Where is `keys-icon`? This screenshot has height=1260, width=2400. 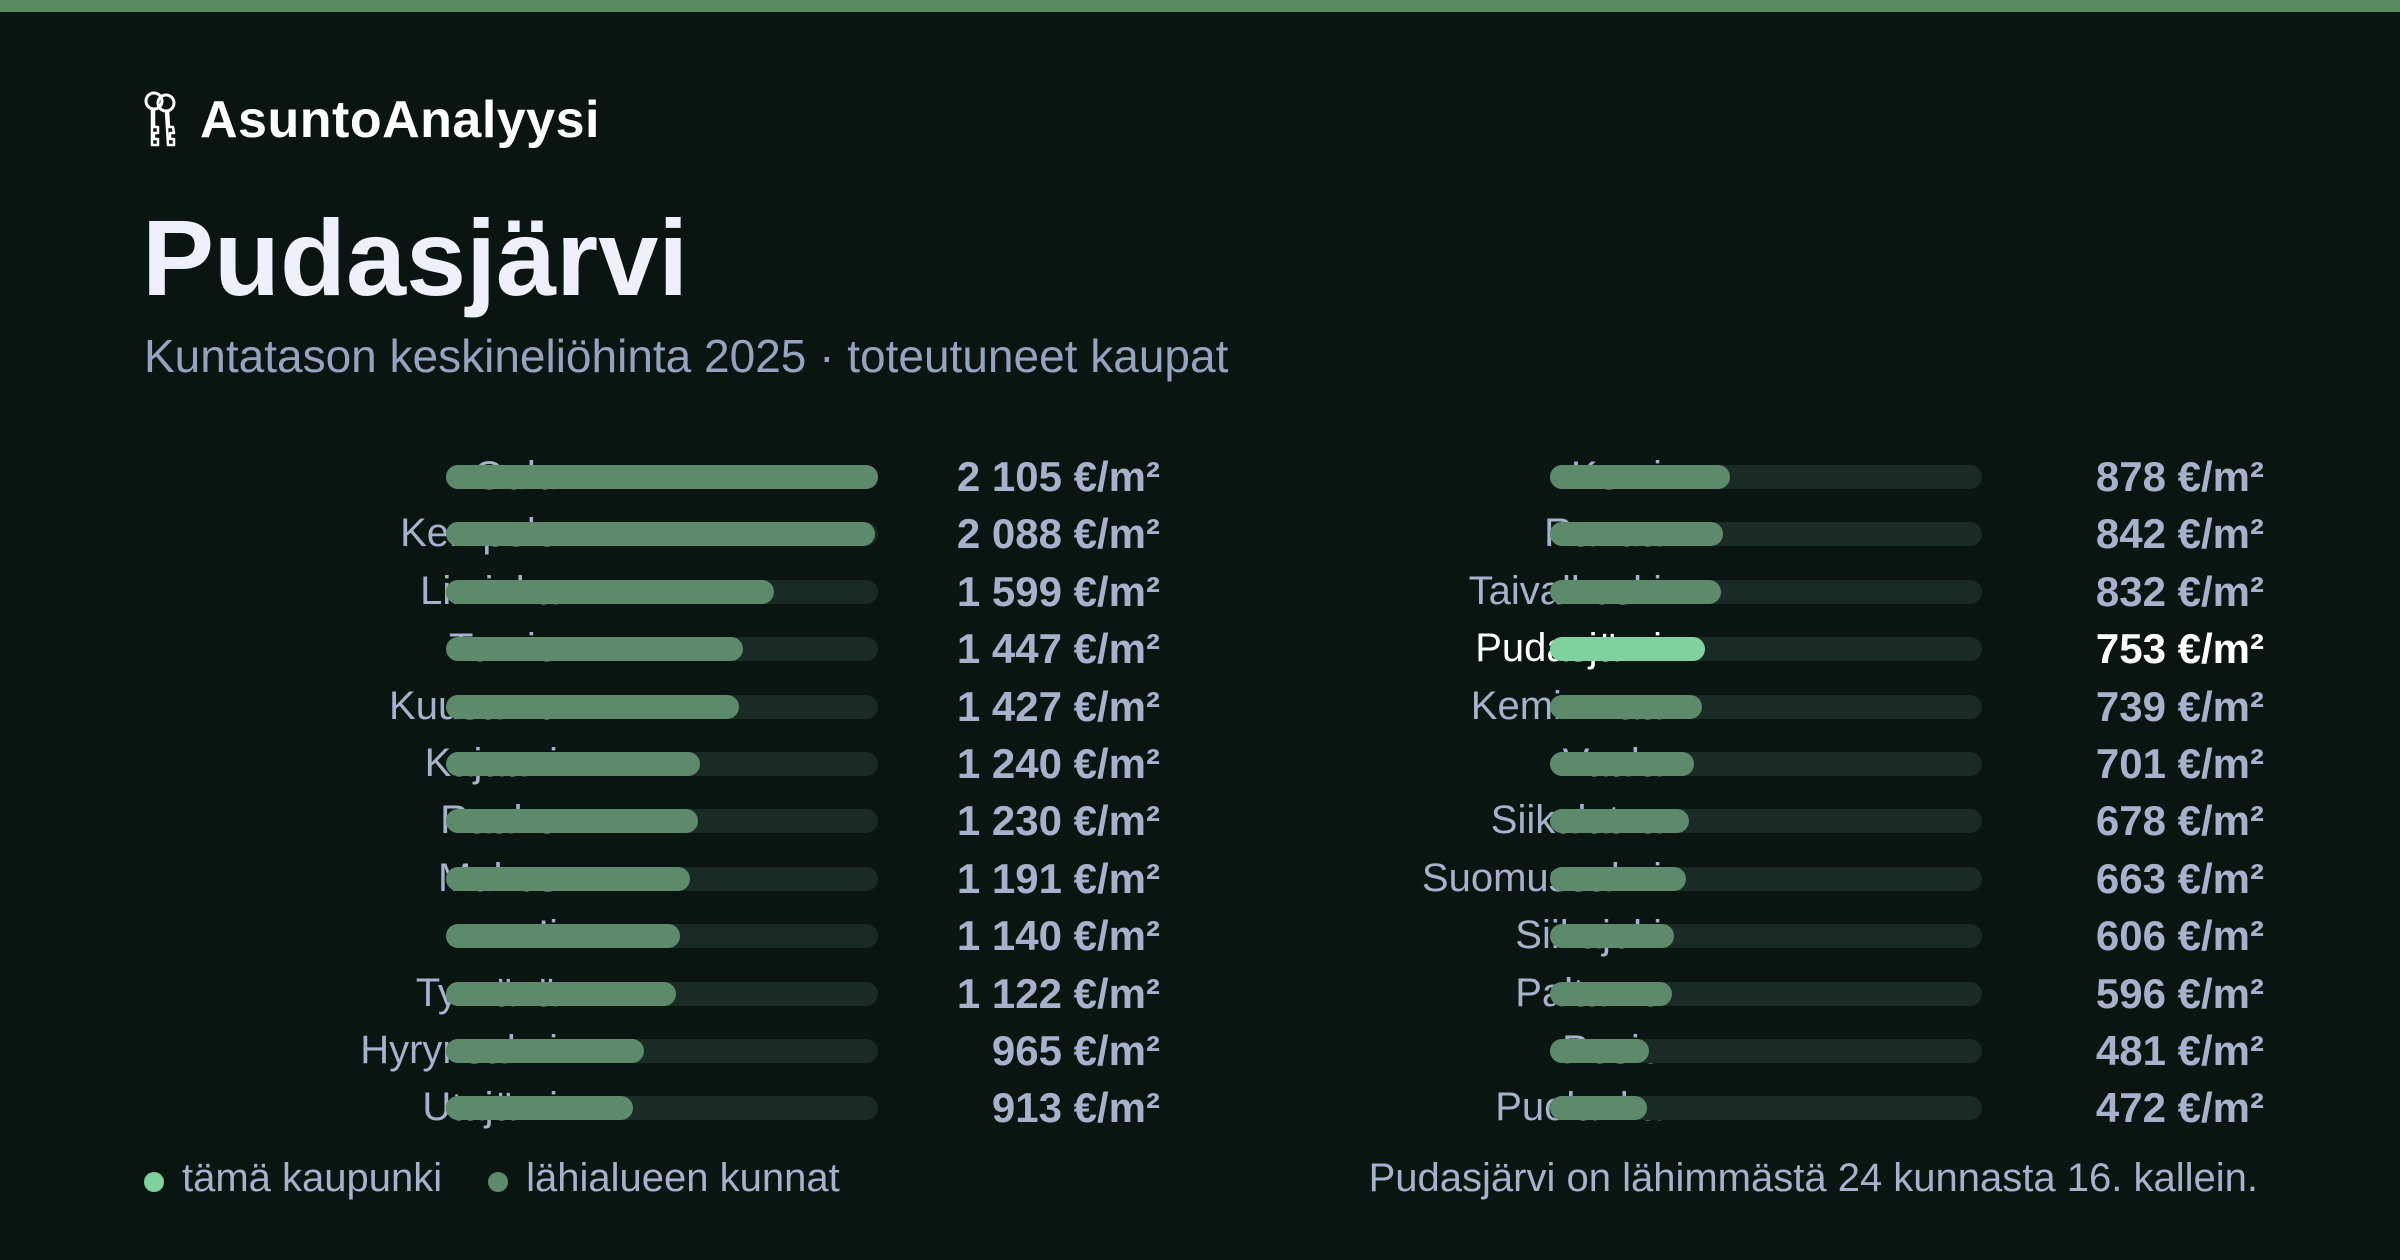 keys-icon is located at coordinates (160, 119).